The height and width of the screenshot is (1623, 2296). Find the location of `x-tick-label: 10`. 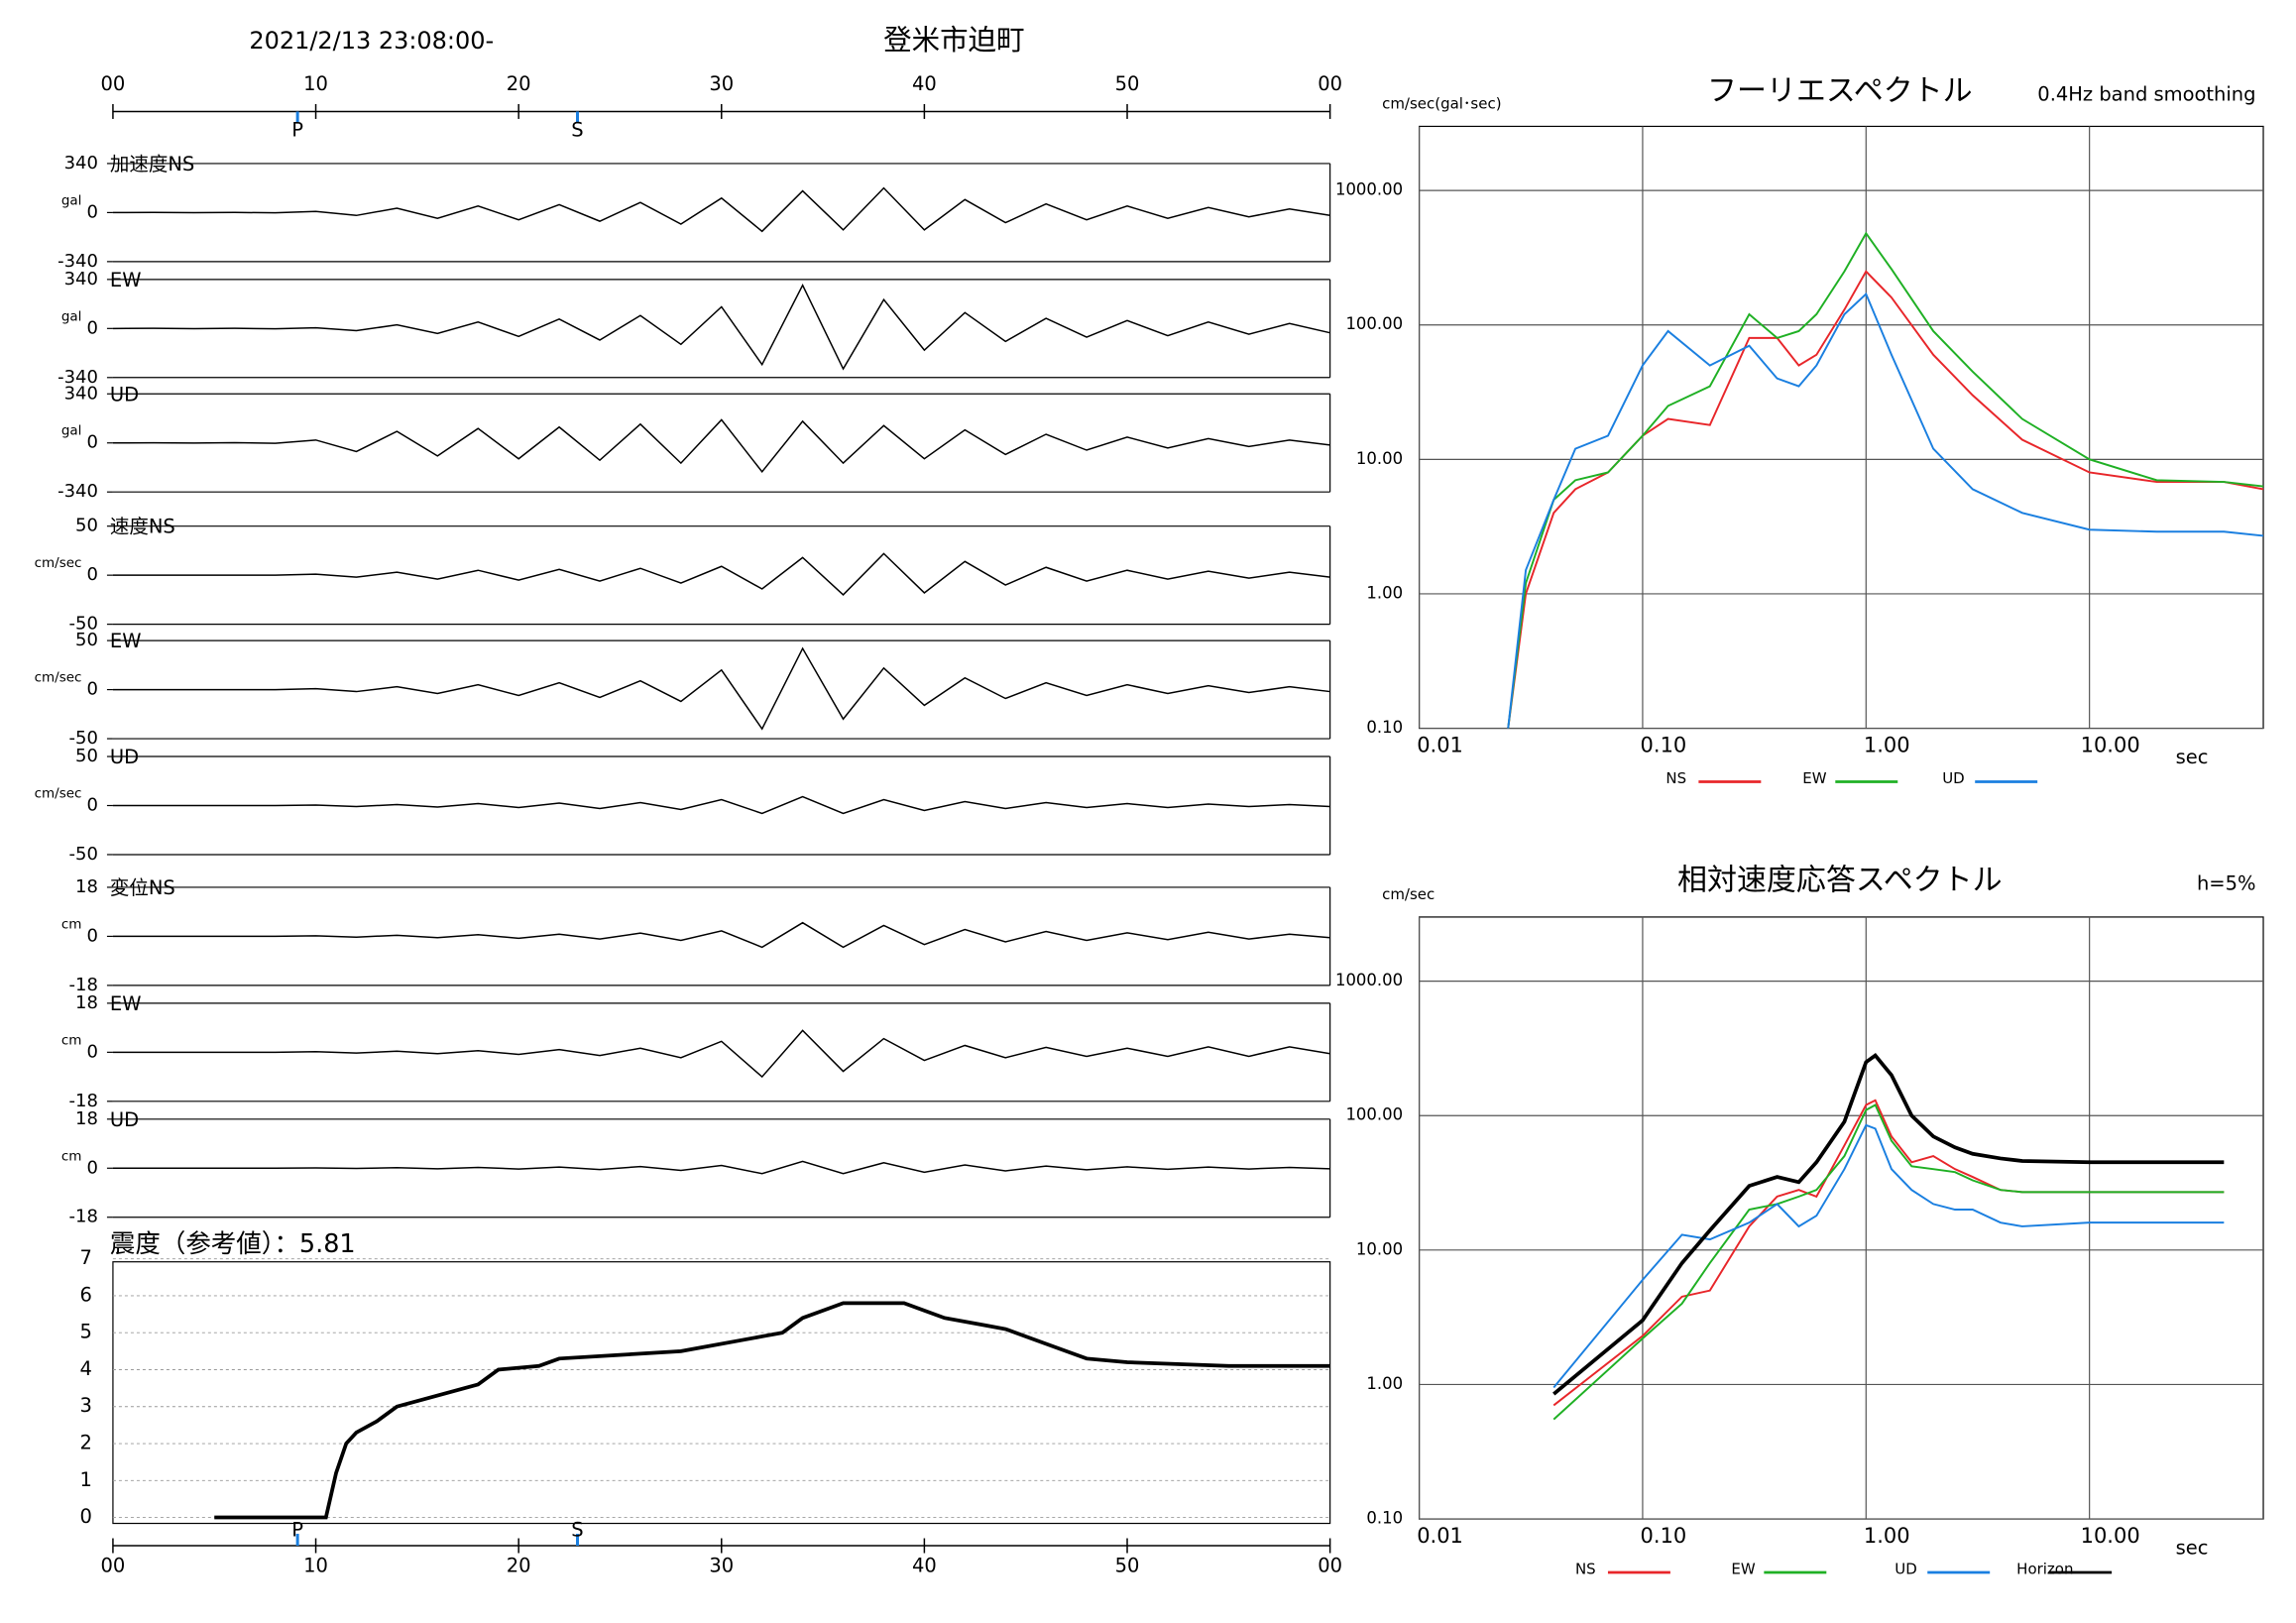

x-tick-label: 10 is located at coordinates (315, 1566).